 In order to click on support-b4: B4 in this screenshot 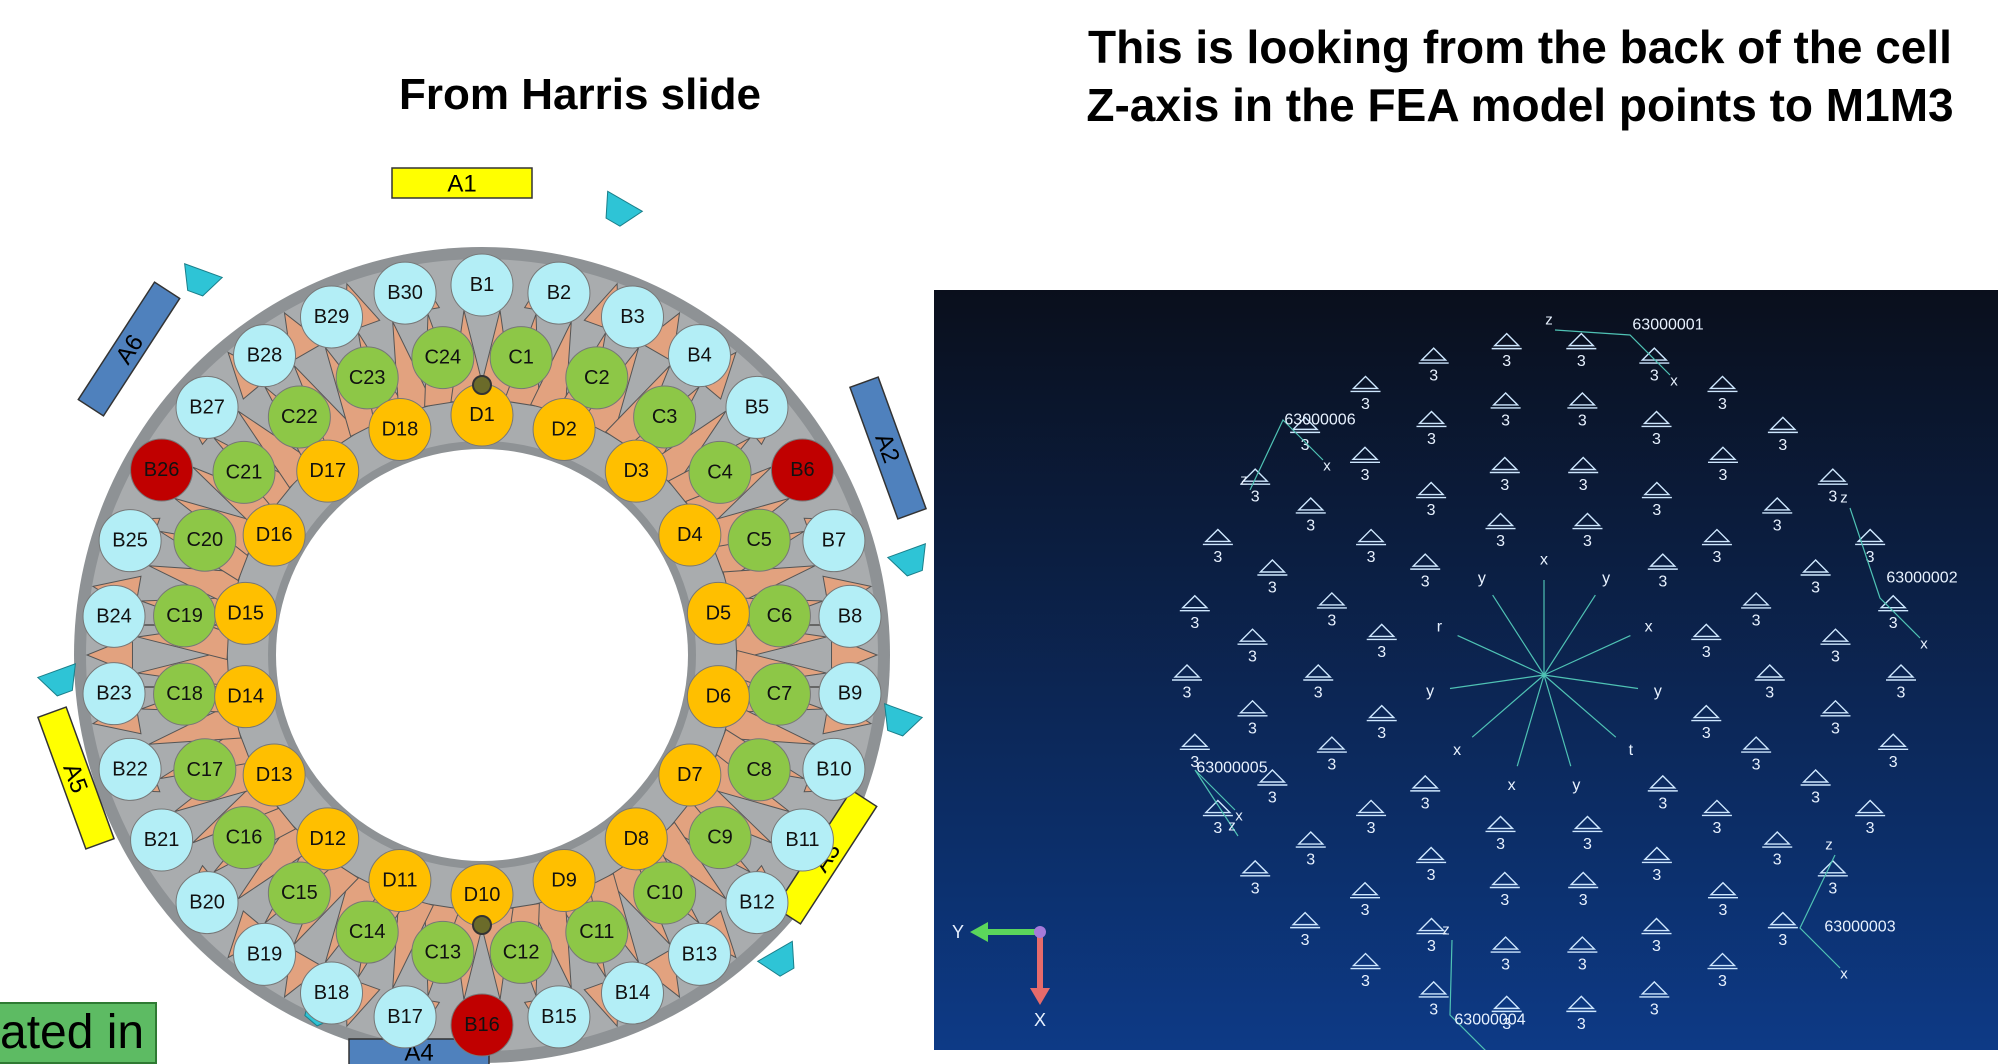, I will do `click(699, 356)`.